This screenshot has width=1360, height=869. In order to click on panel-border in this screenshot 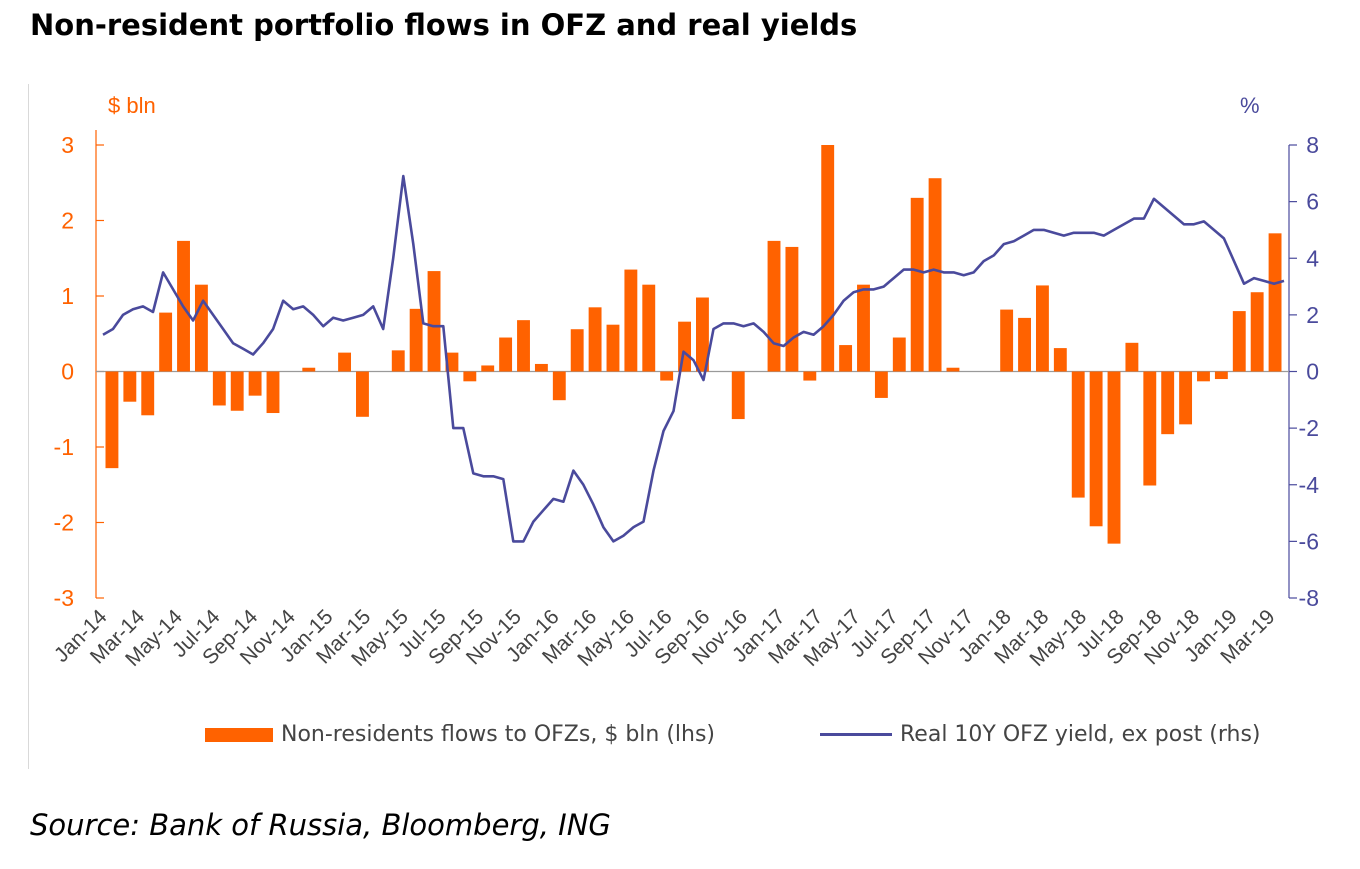, I will do `click(28, 426)`.